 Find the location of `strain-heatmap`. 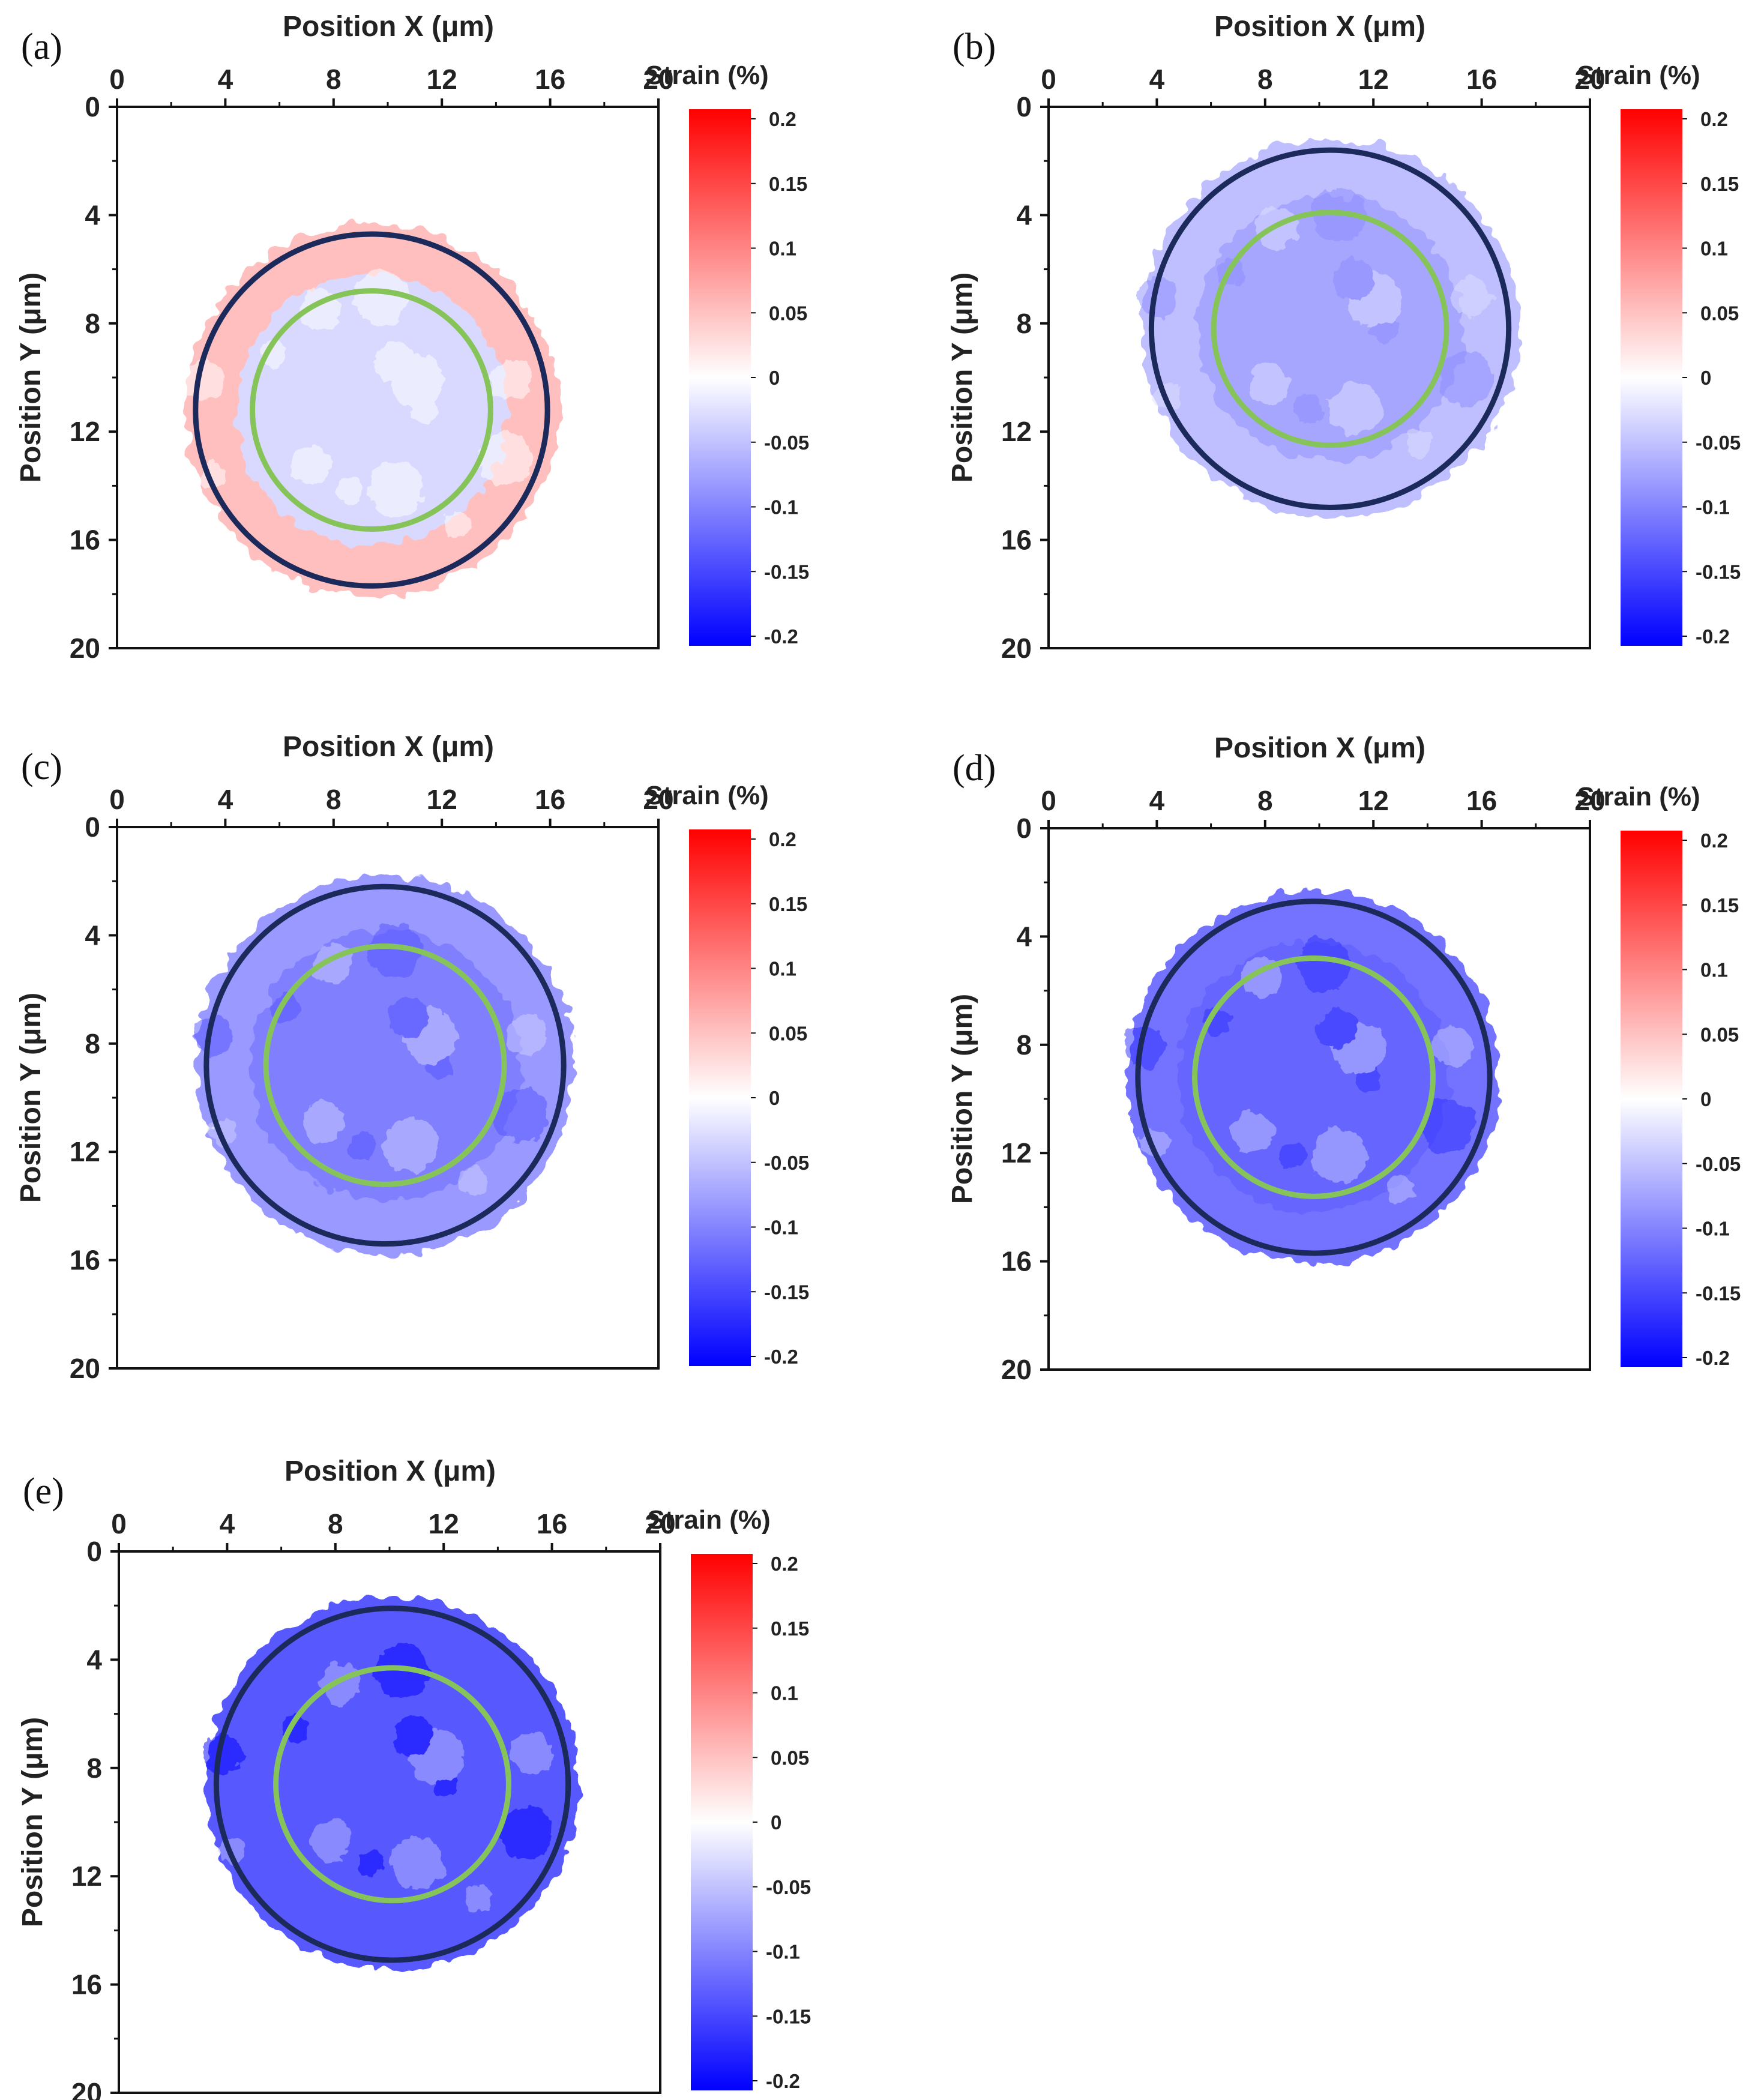

strain-heatmap is located at coordinates (372, 410).